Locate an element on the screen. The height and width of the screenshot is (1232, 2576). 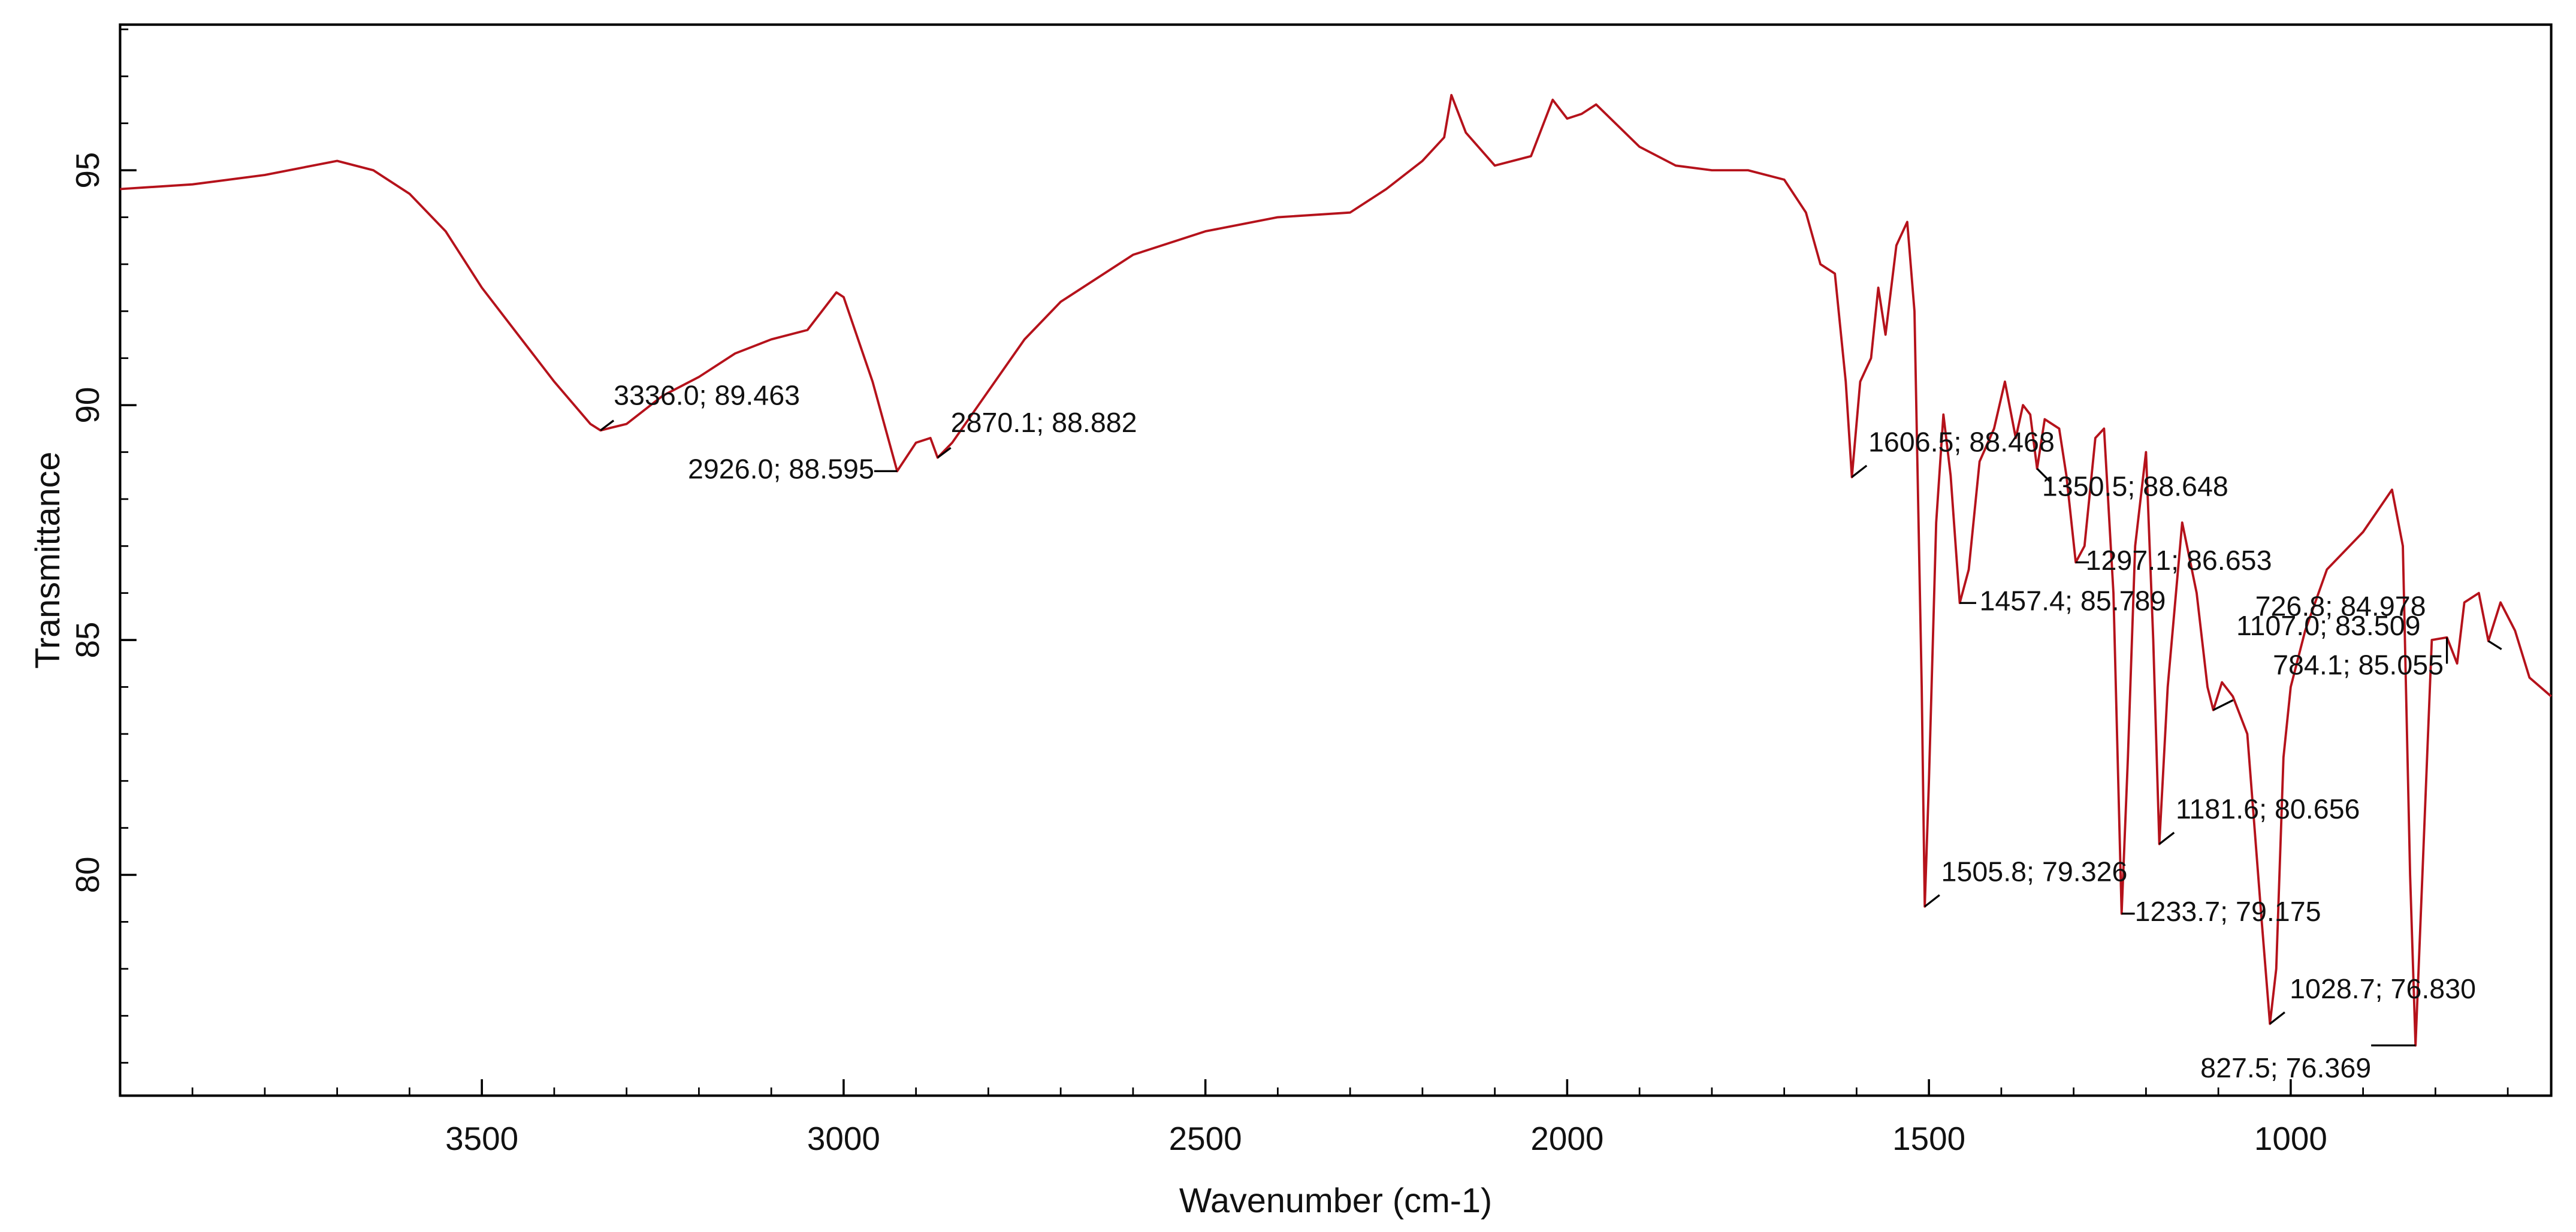
annotation-label: 1350.5; 88.648 is located at coordinates (2135, 486).